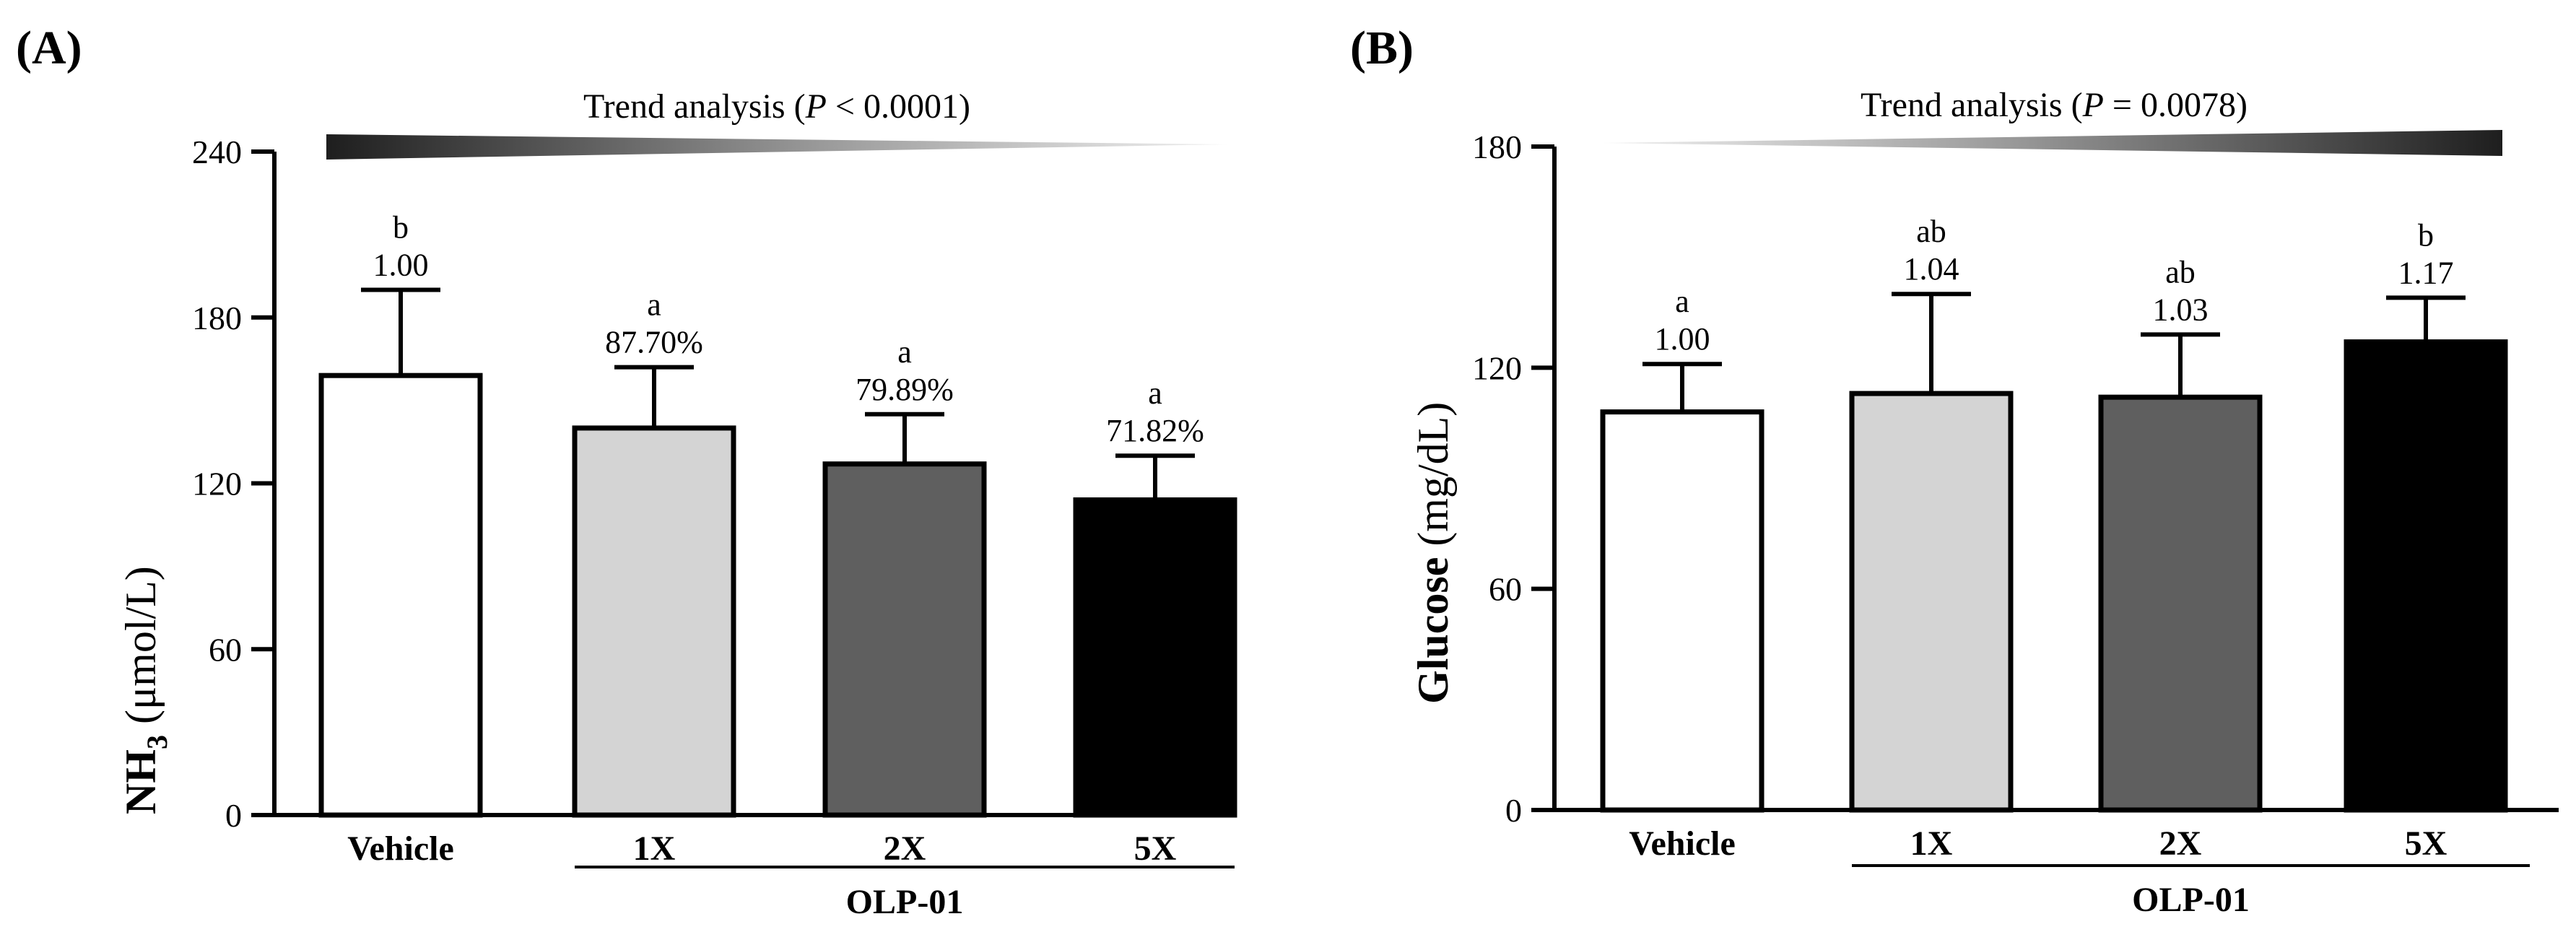 This screenshot has width=2576, height=932. What do you see at coordinates (904, 352) in the screenshot?
I see `panel-a-sig-letter-2x: a` at bounding box center [904, 352].